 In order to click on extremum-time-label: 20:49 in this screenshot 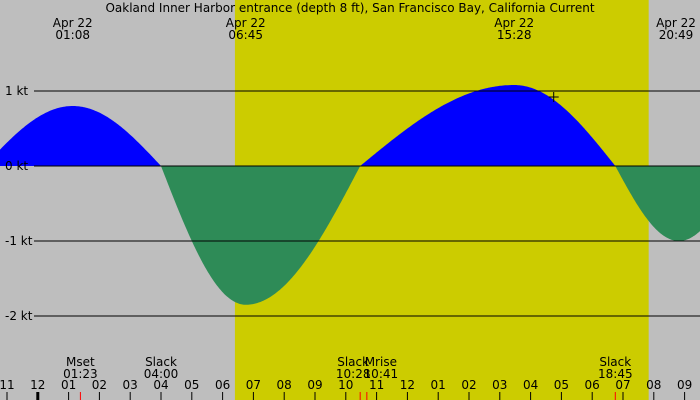, I will do `click(676, 35)`.